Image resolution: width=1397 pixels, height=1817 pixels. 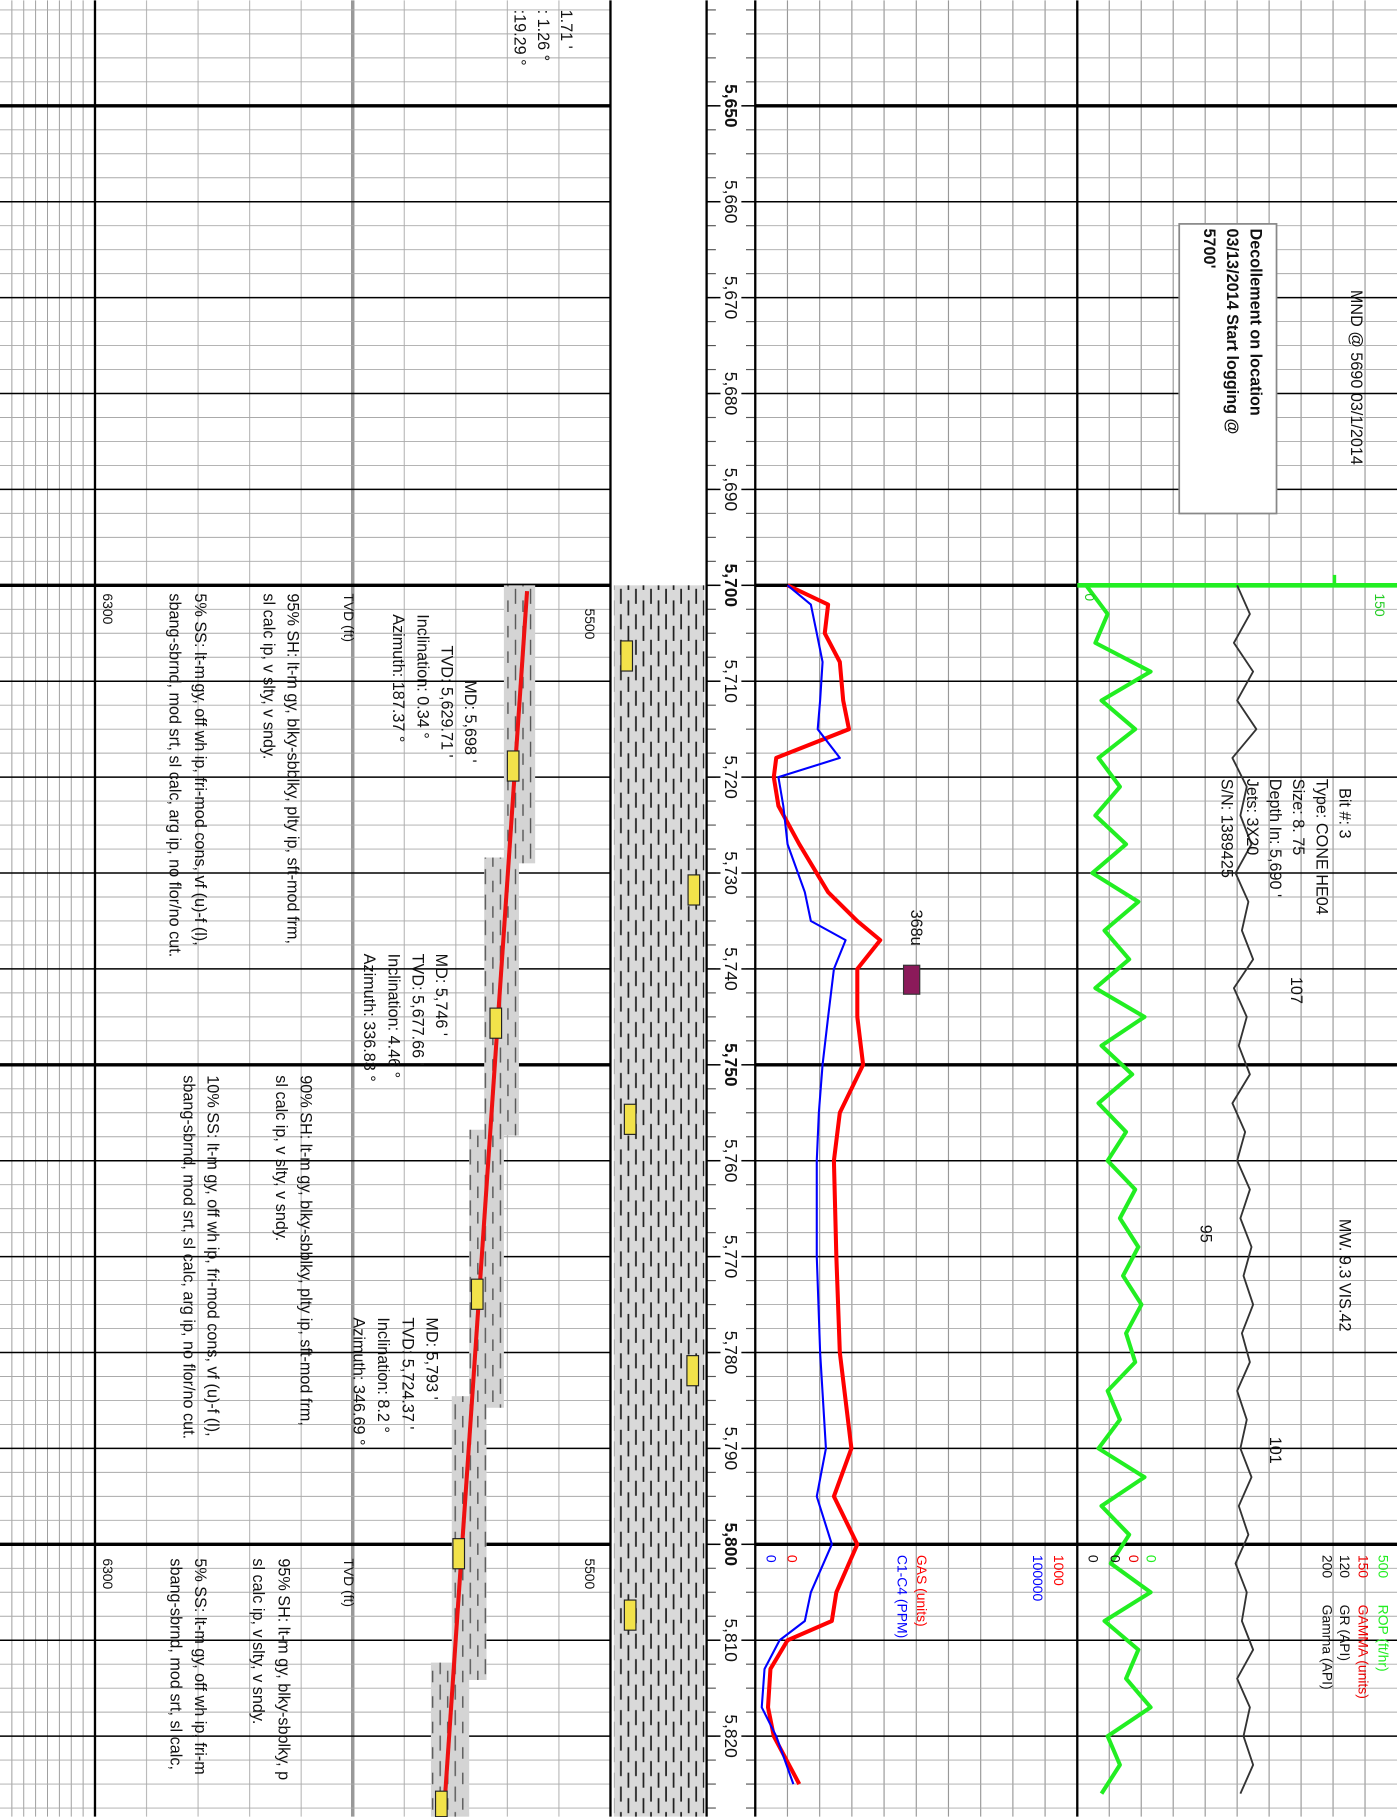 What do you see at coordinates (1383, 1566) in the screenshot?
I see `scale-label: 500` at bounding box center [1383, 1566].